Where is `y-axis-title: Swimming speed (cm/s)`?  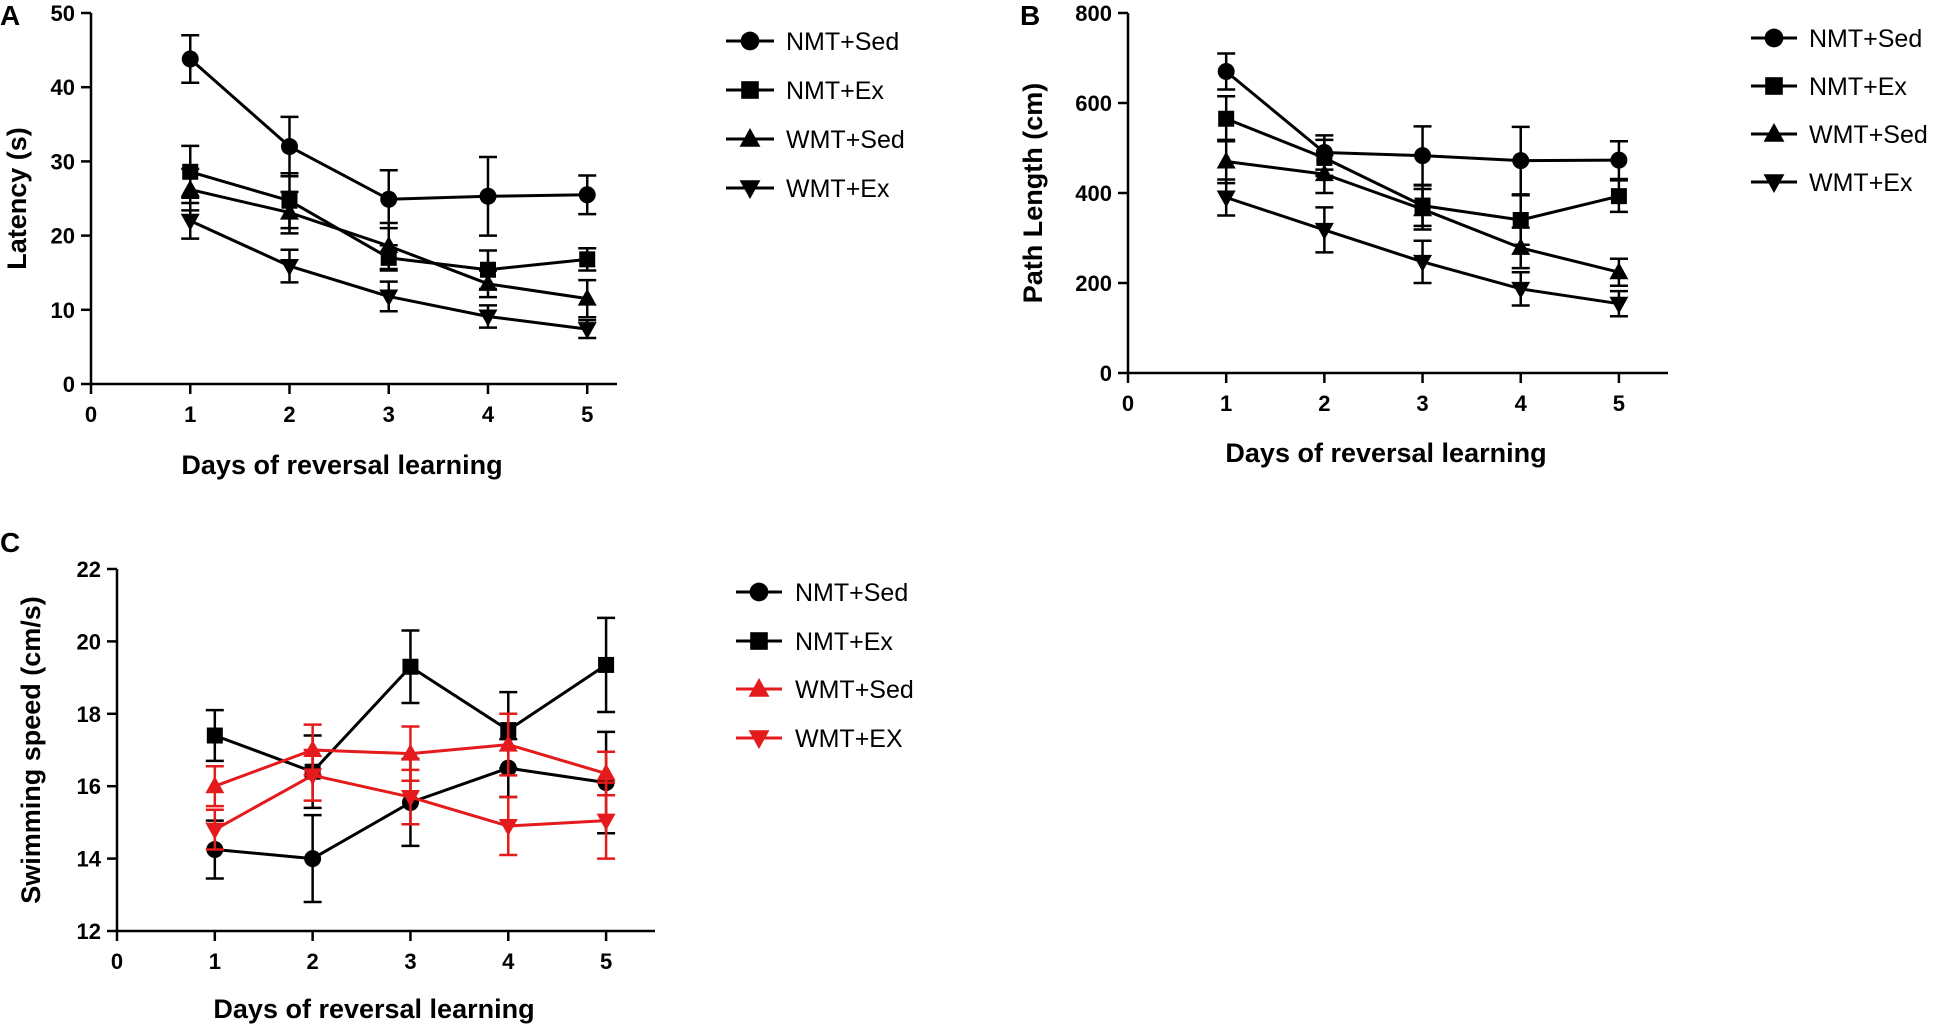 y-axis-title: Swimming speed (cm/s) is located at coordinates (31, 750).